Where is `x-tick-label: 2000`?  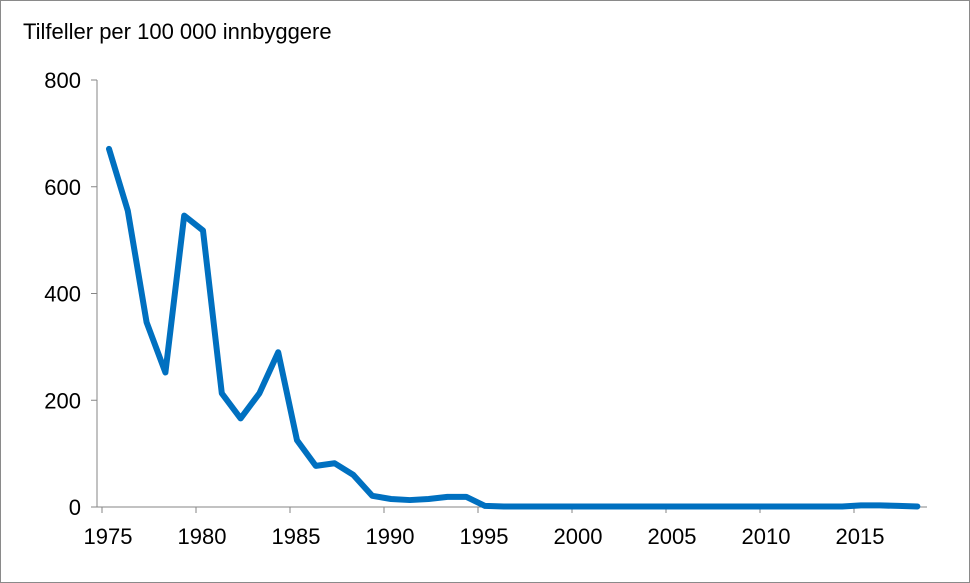
x-tick-label: 2000 is located at coordinates (578, 536).